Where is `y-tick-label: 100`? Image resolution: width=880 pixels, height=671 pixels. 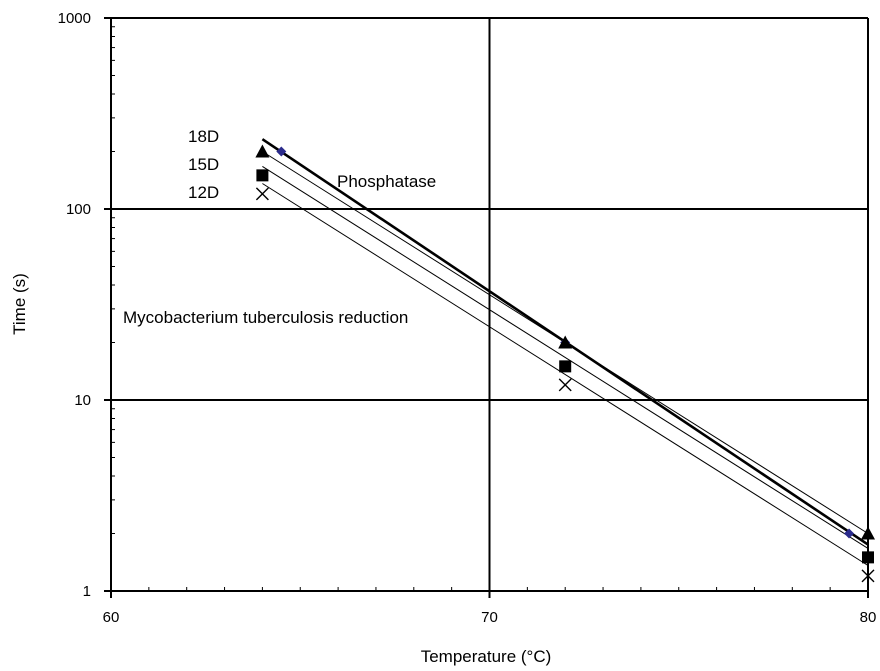 y-tick-label: 100 is located at coordinates (78, 209).